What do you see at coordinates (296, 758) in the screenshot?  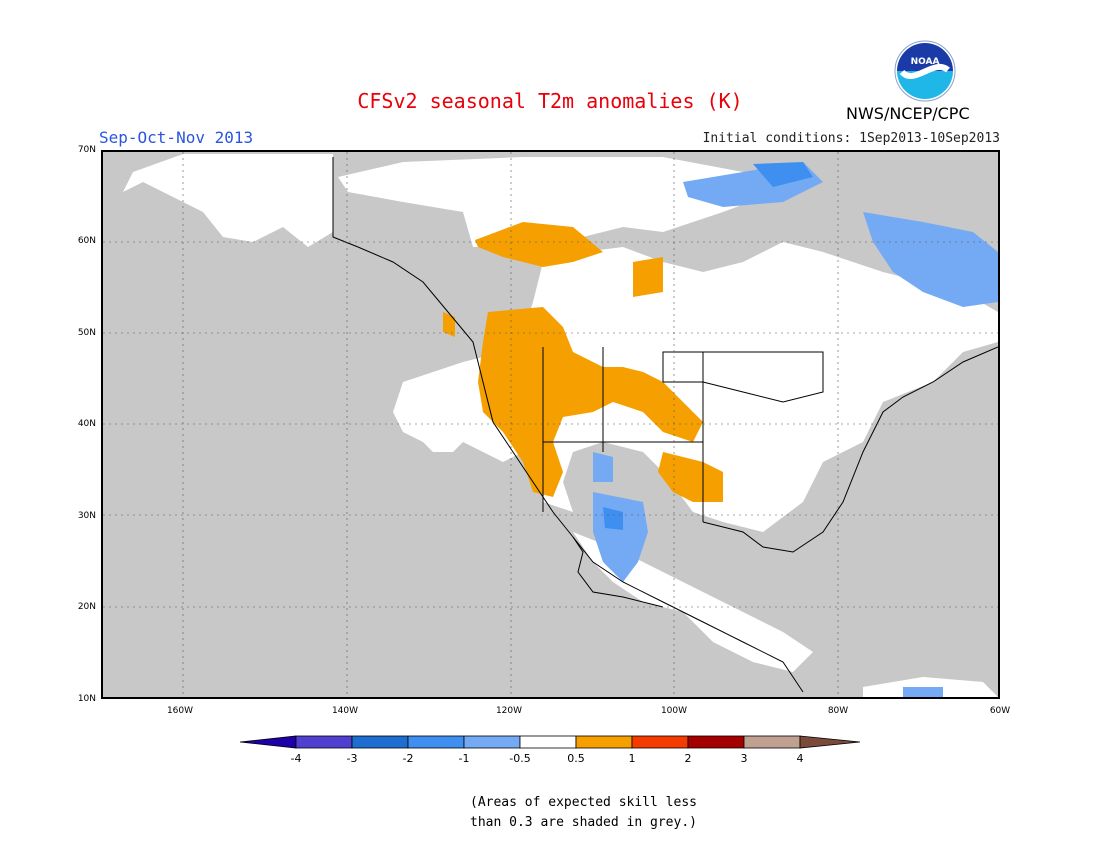 I see `colorbar-label: -4` at bounding box center [296, 758].